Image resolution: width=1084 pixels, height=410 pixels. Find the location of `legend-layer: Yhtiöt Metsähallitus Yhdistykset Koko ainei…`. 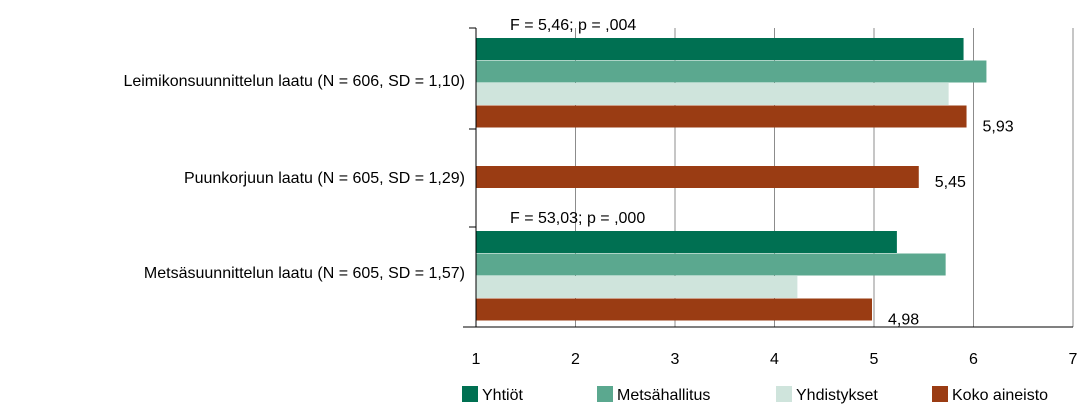

legend-layer: Yhtiöt Metsähallitus Yhdistykset Koko ainei… is located at coordinates (755, 395).